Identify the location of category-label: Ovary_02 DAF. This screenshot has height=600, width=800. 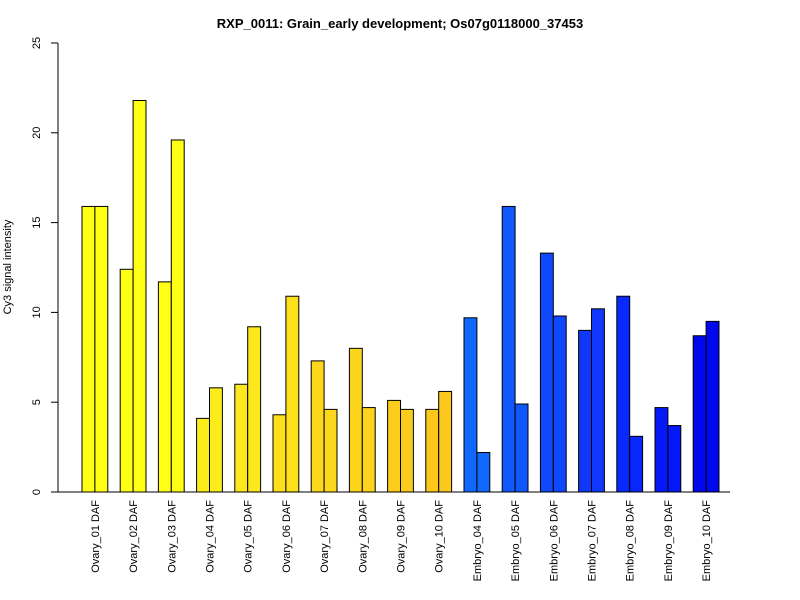
(134, 536).